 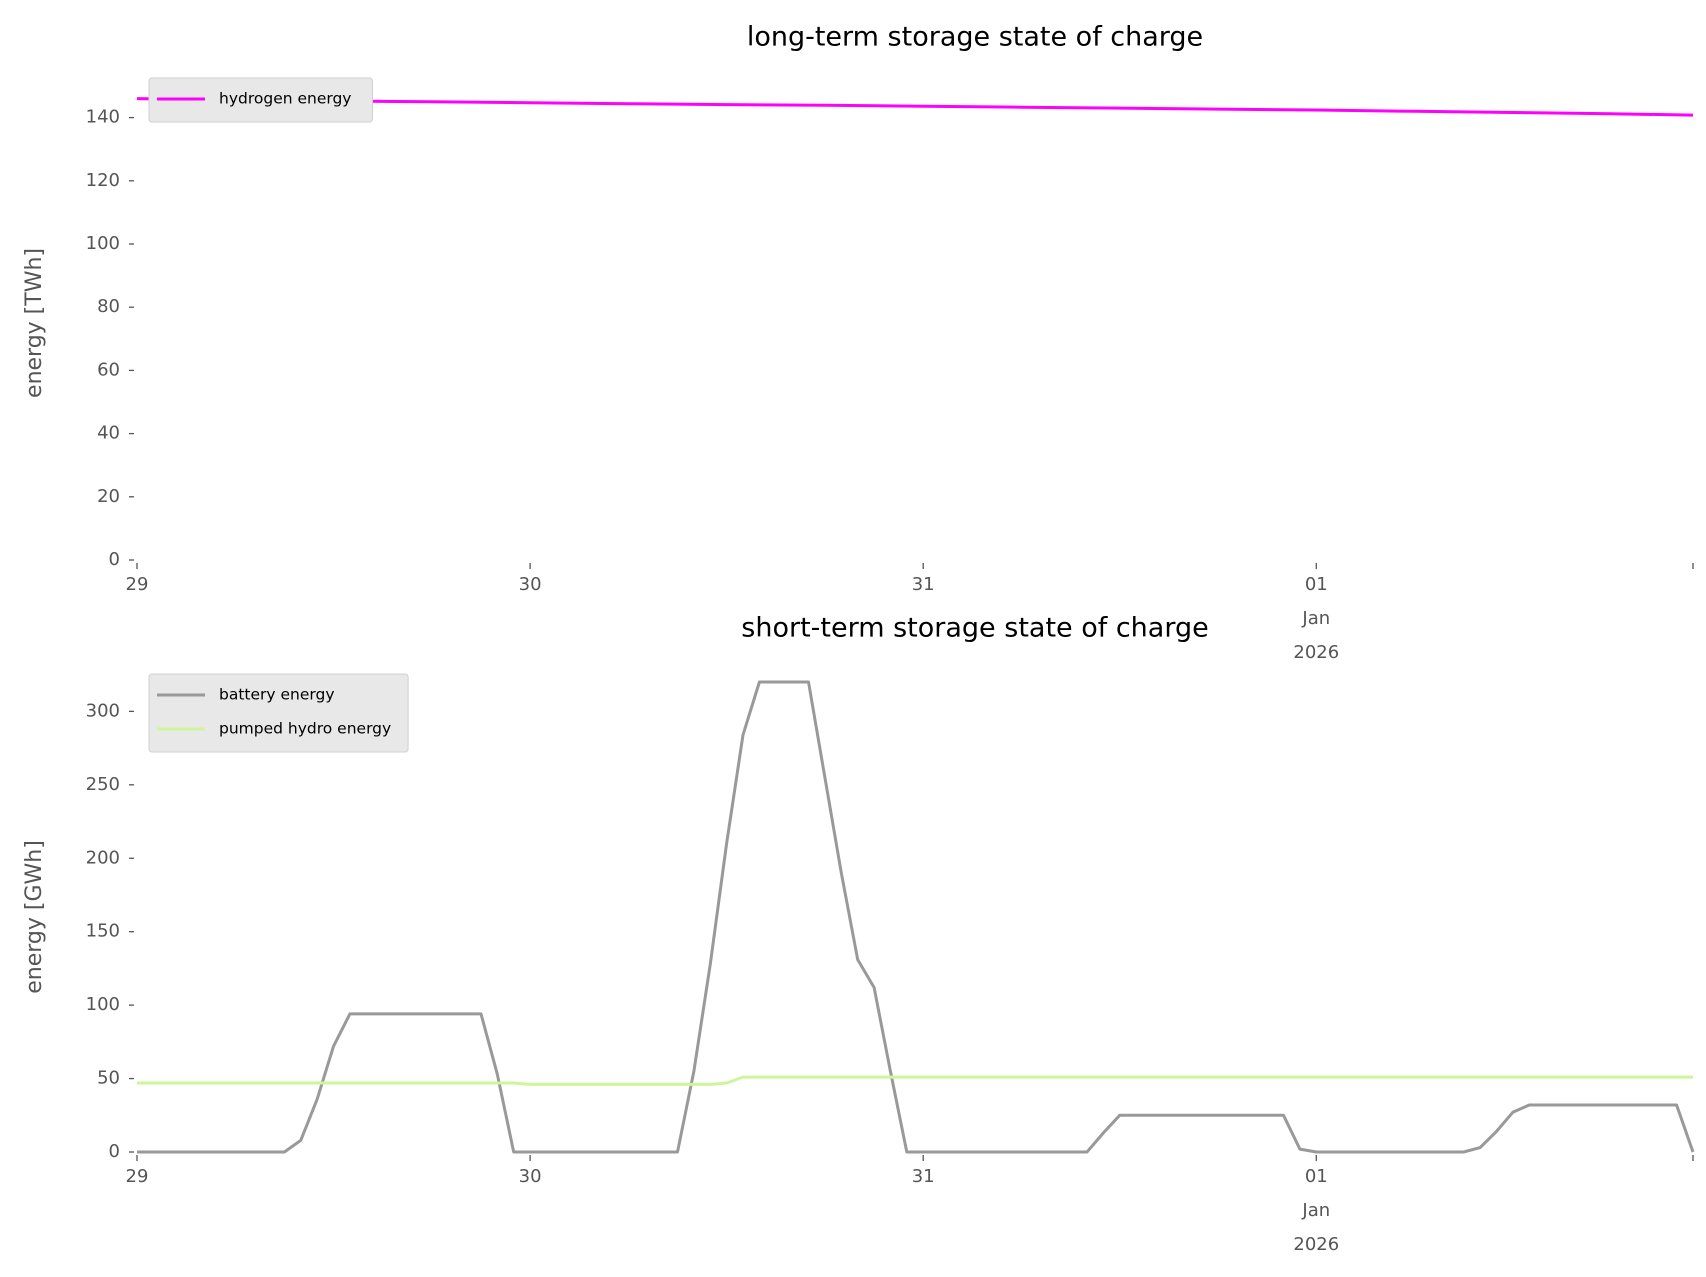 I want to click on y-axis-label: energy [GWh], so click(x=34, y=917).